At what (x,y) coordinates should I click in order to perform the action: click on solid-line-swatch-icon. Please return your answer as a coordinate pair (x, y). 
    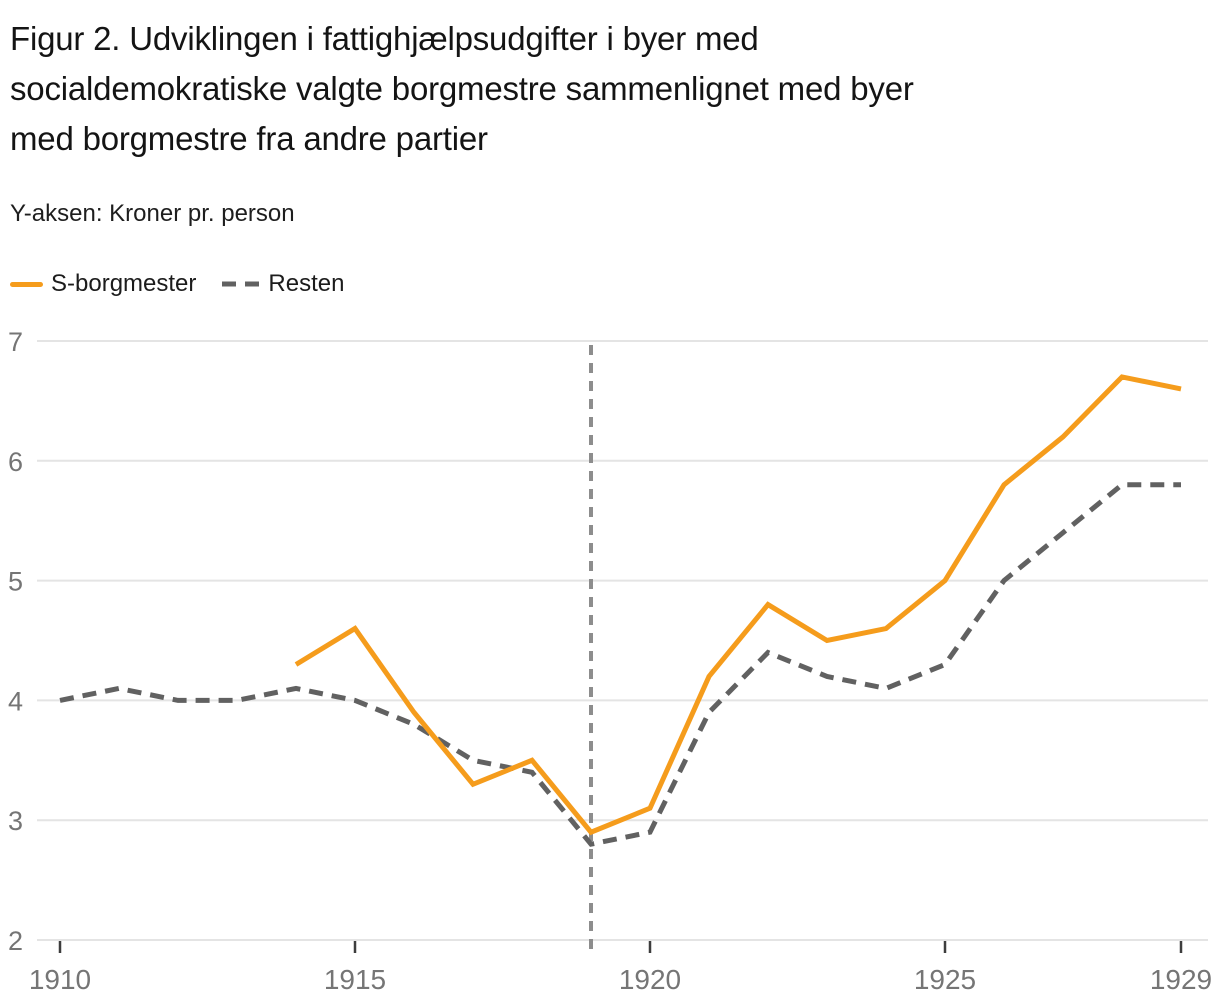
    Looking at the image, I should click on (26, 284).